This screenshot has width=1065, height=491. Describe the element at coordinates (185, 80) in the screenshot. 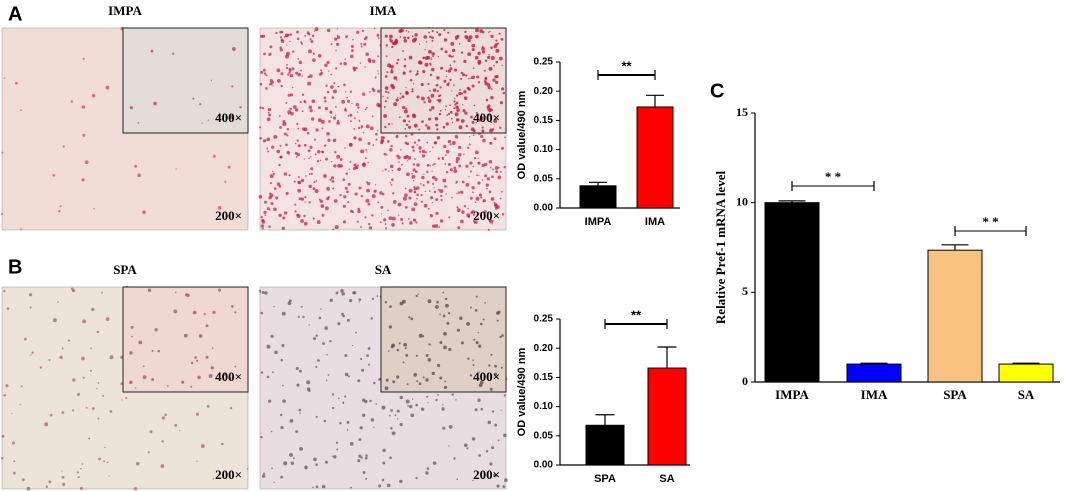

I see `micrograph-inset` at that location.